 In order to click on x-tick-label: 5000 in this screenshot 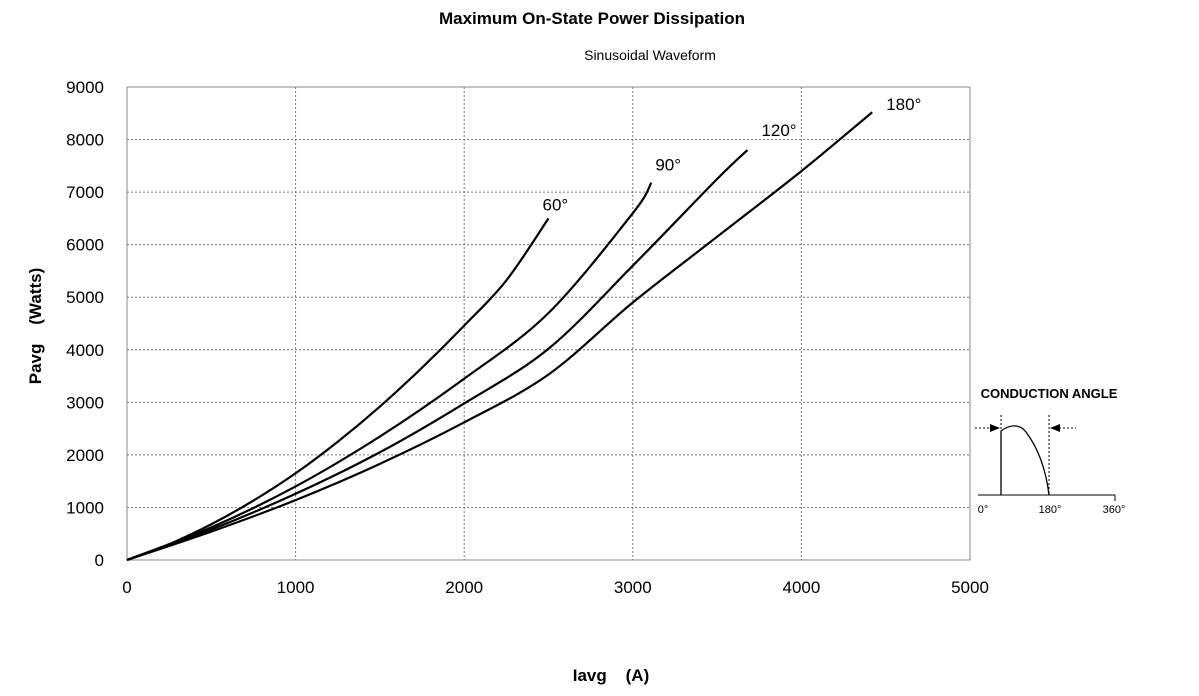, I will do `click(970, 587)`.